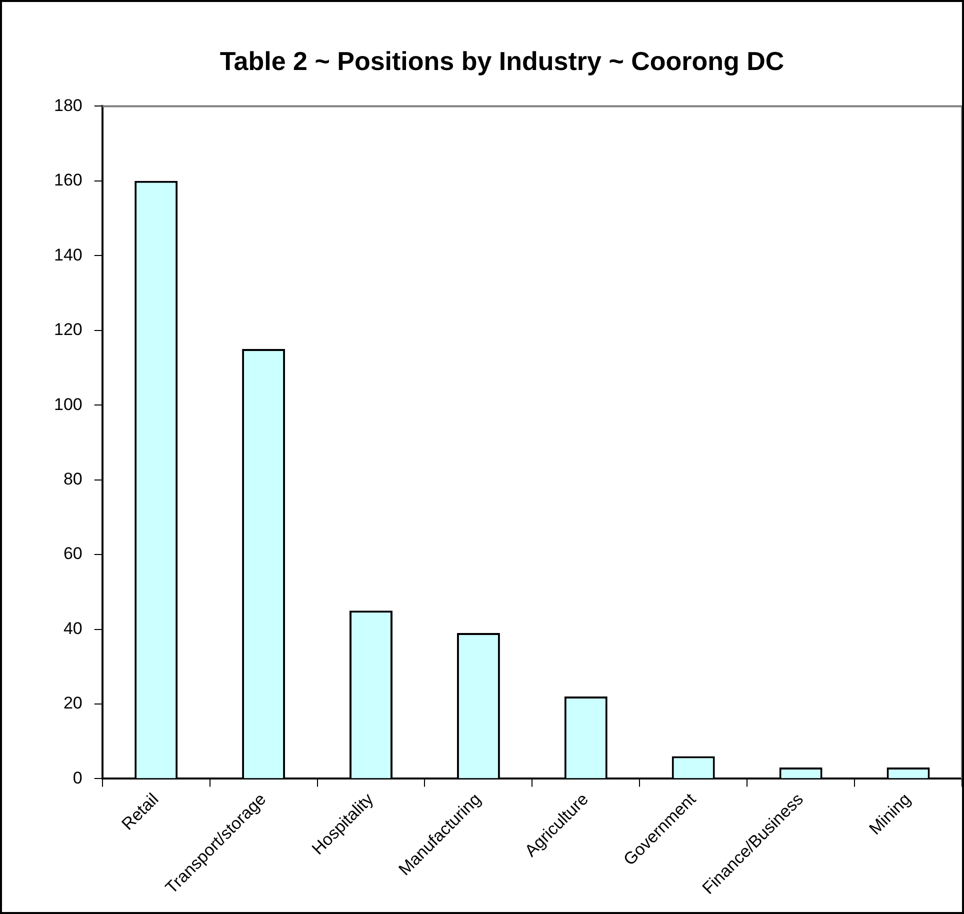 This screenshot has height=914, width=964. What do you see at coordinates (68, 105) in the screenshot?
I see `y-tick-label: 180` at bounding box center [68, 105].